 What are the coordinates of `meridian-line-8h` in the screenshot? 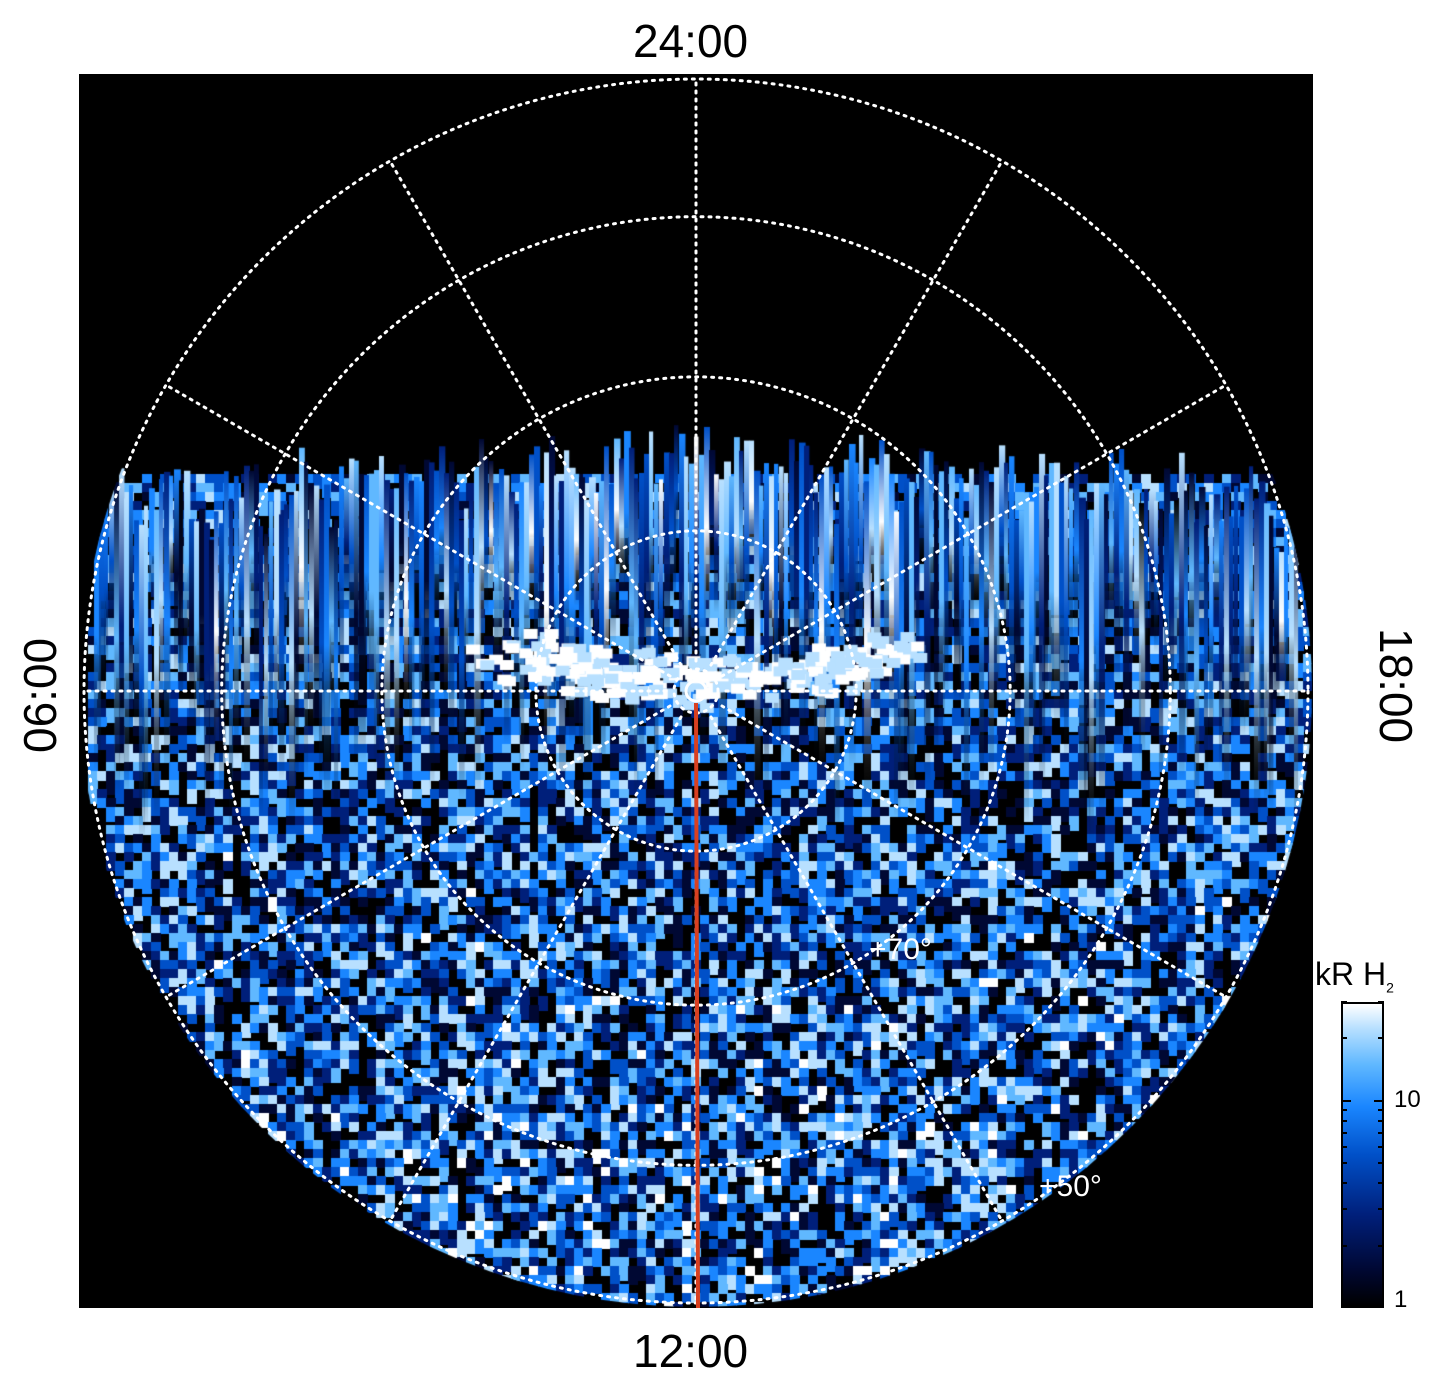 It's located at (974, 851).